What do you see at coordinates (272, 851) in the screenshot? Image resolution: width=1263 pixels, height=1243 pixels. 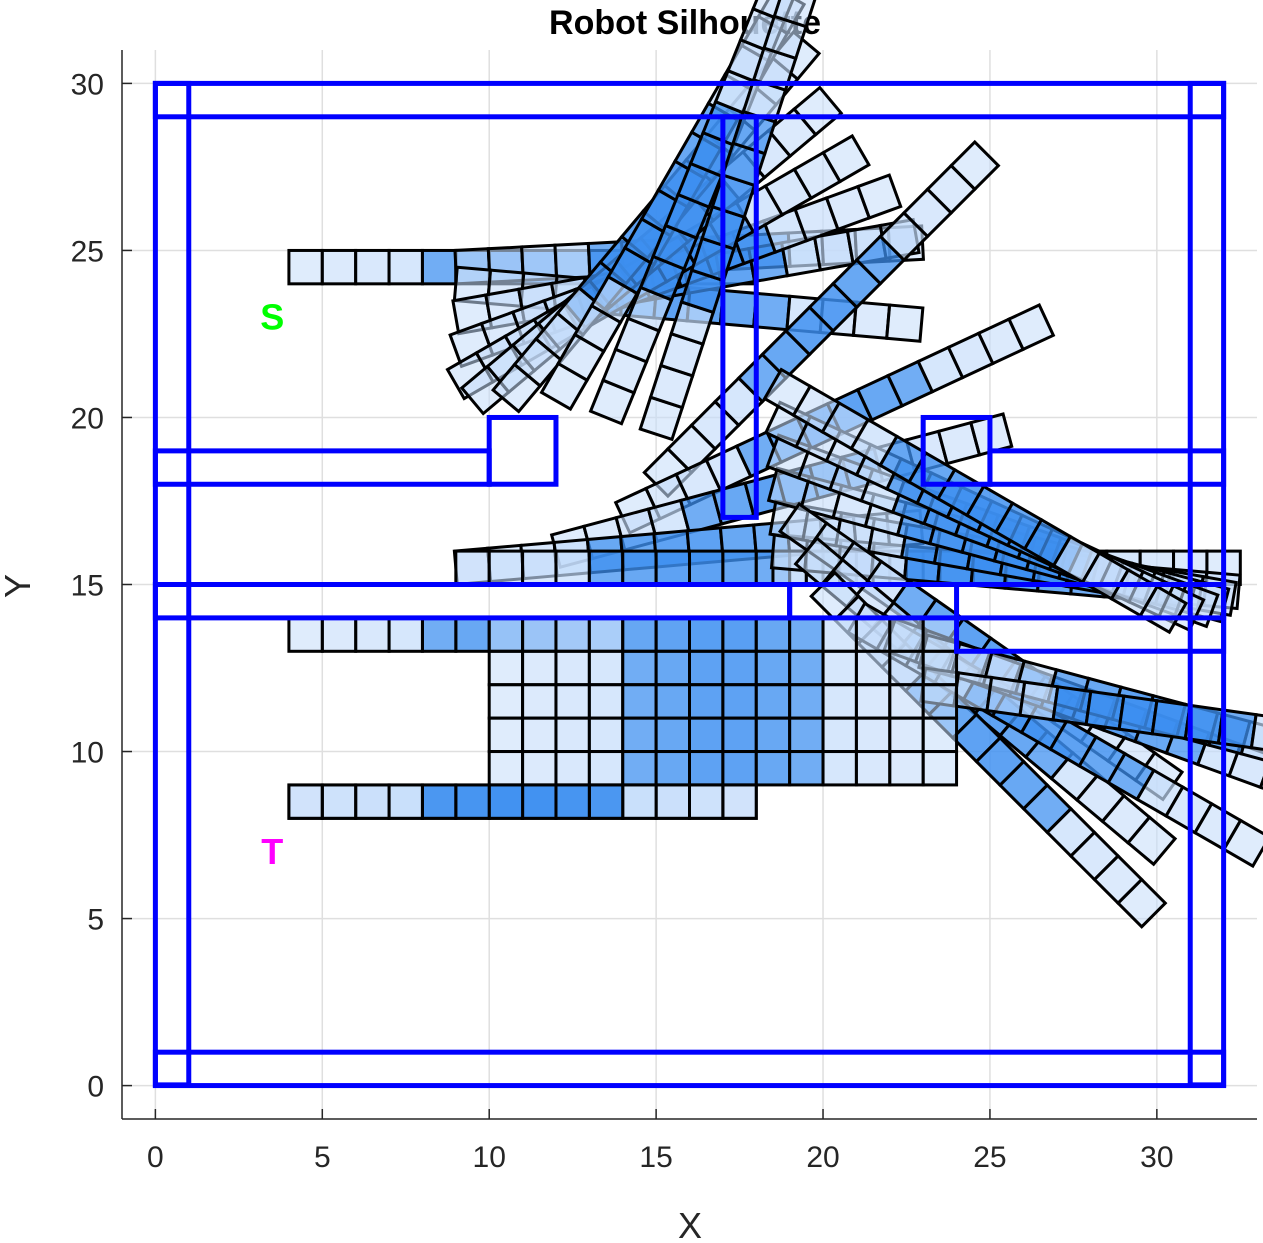 I see `target-label: T` at bounding box center [272, 851].